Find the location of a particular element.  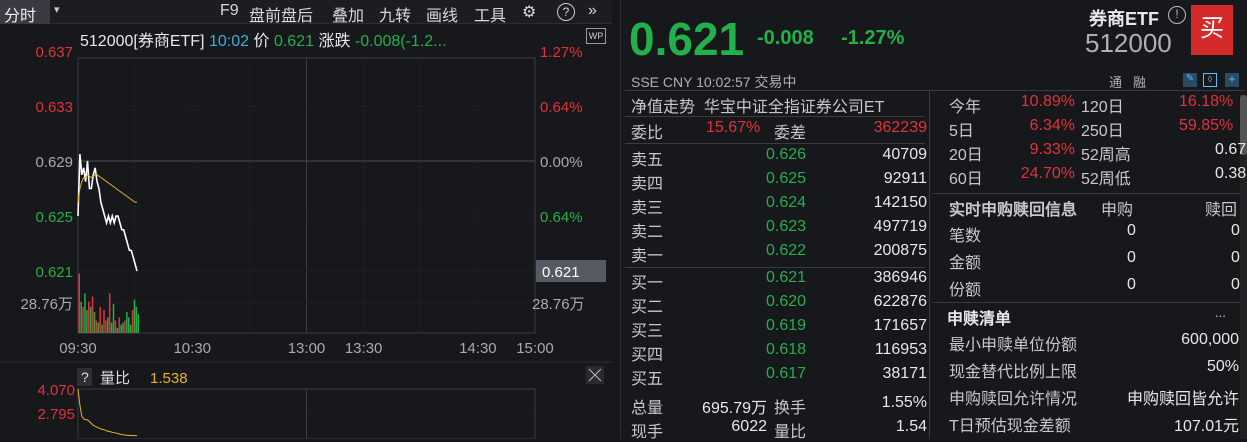

bid-volume: 171657 is located at coordinates (900, 325).